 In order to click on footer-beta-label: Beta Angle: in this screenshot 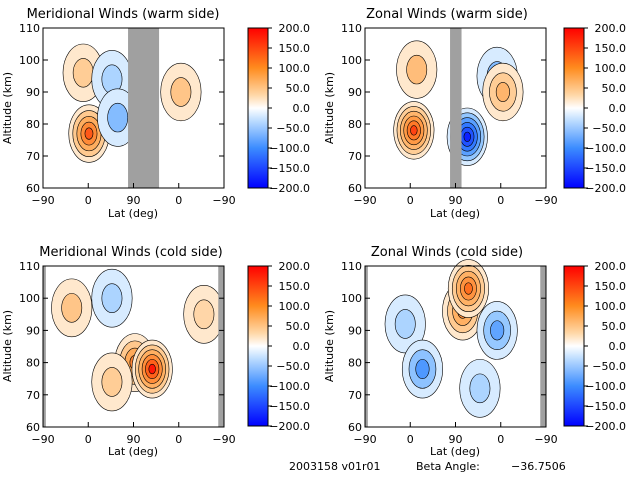, I will do `click(448, 466)`.